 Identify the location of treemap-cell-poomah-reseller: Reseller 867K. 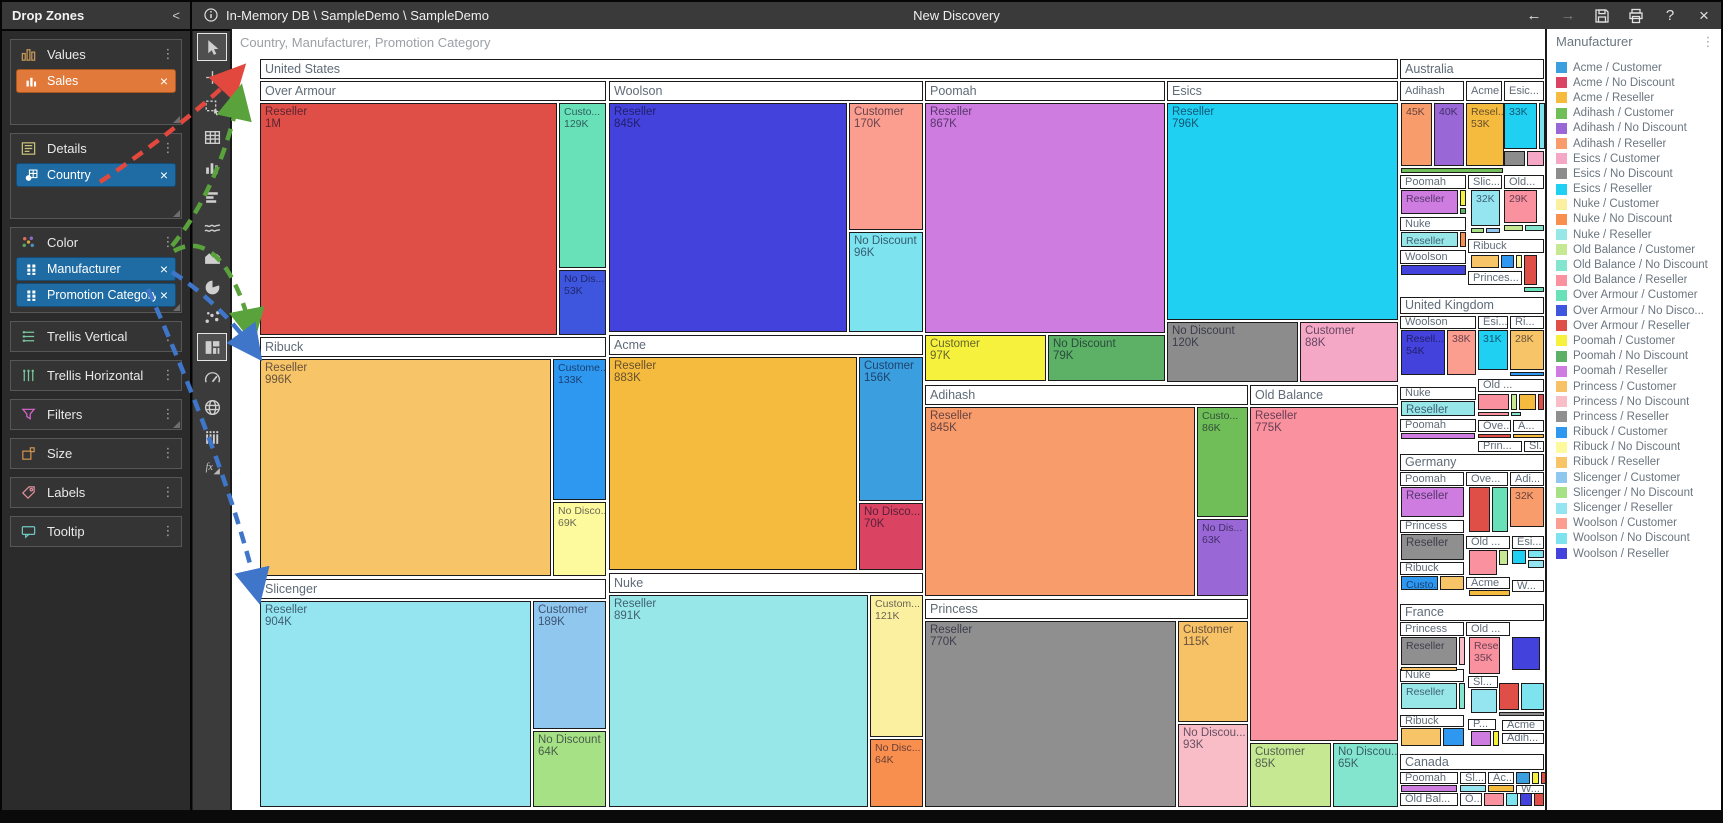
(1045, 218).